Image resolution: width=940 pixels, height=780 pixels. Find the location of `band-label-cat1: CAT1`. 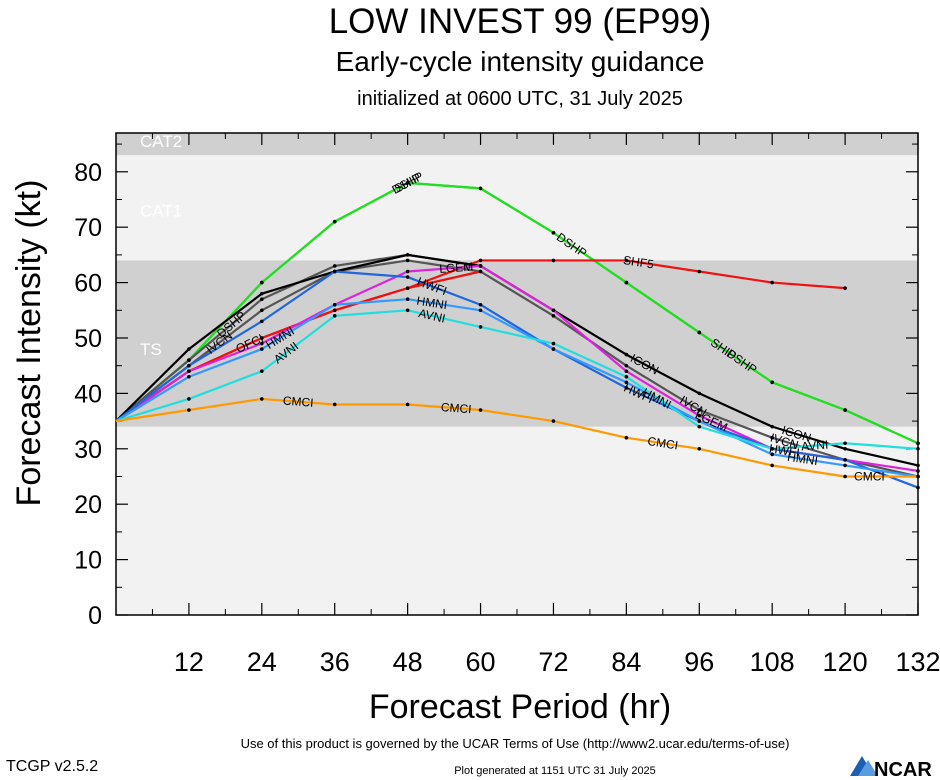

band-label-cat1: CAT1 is located at coordinates (161, 211).